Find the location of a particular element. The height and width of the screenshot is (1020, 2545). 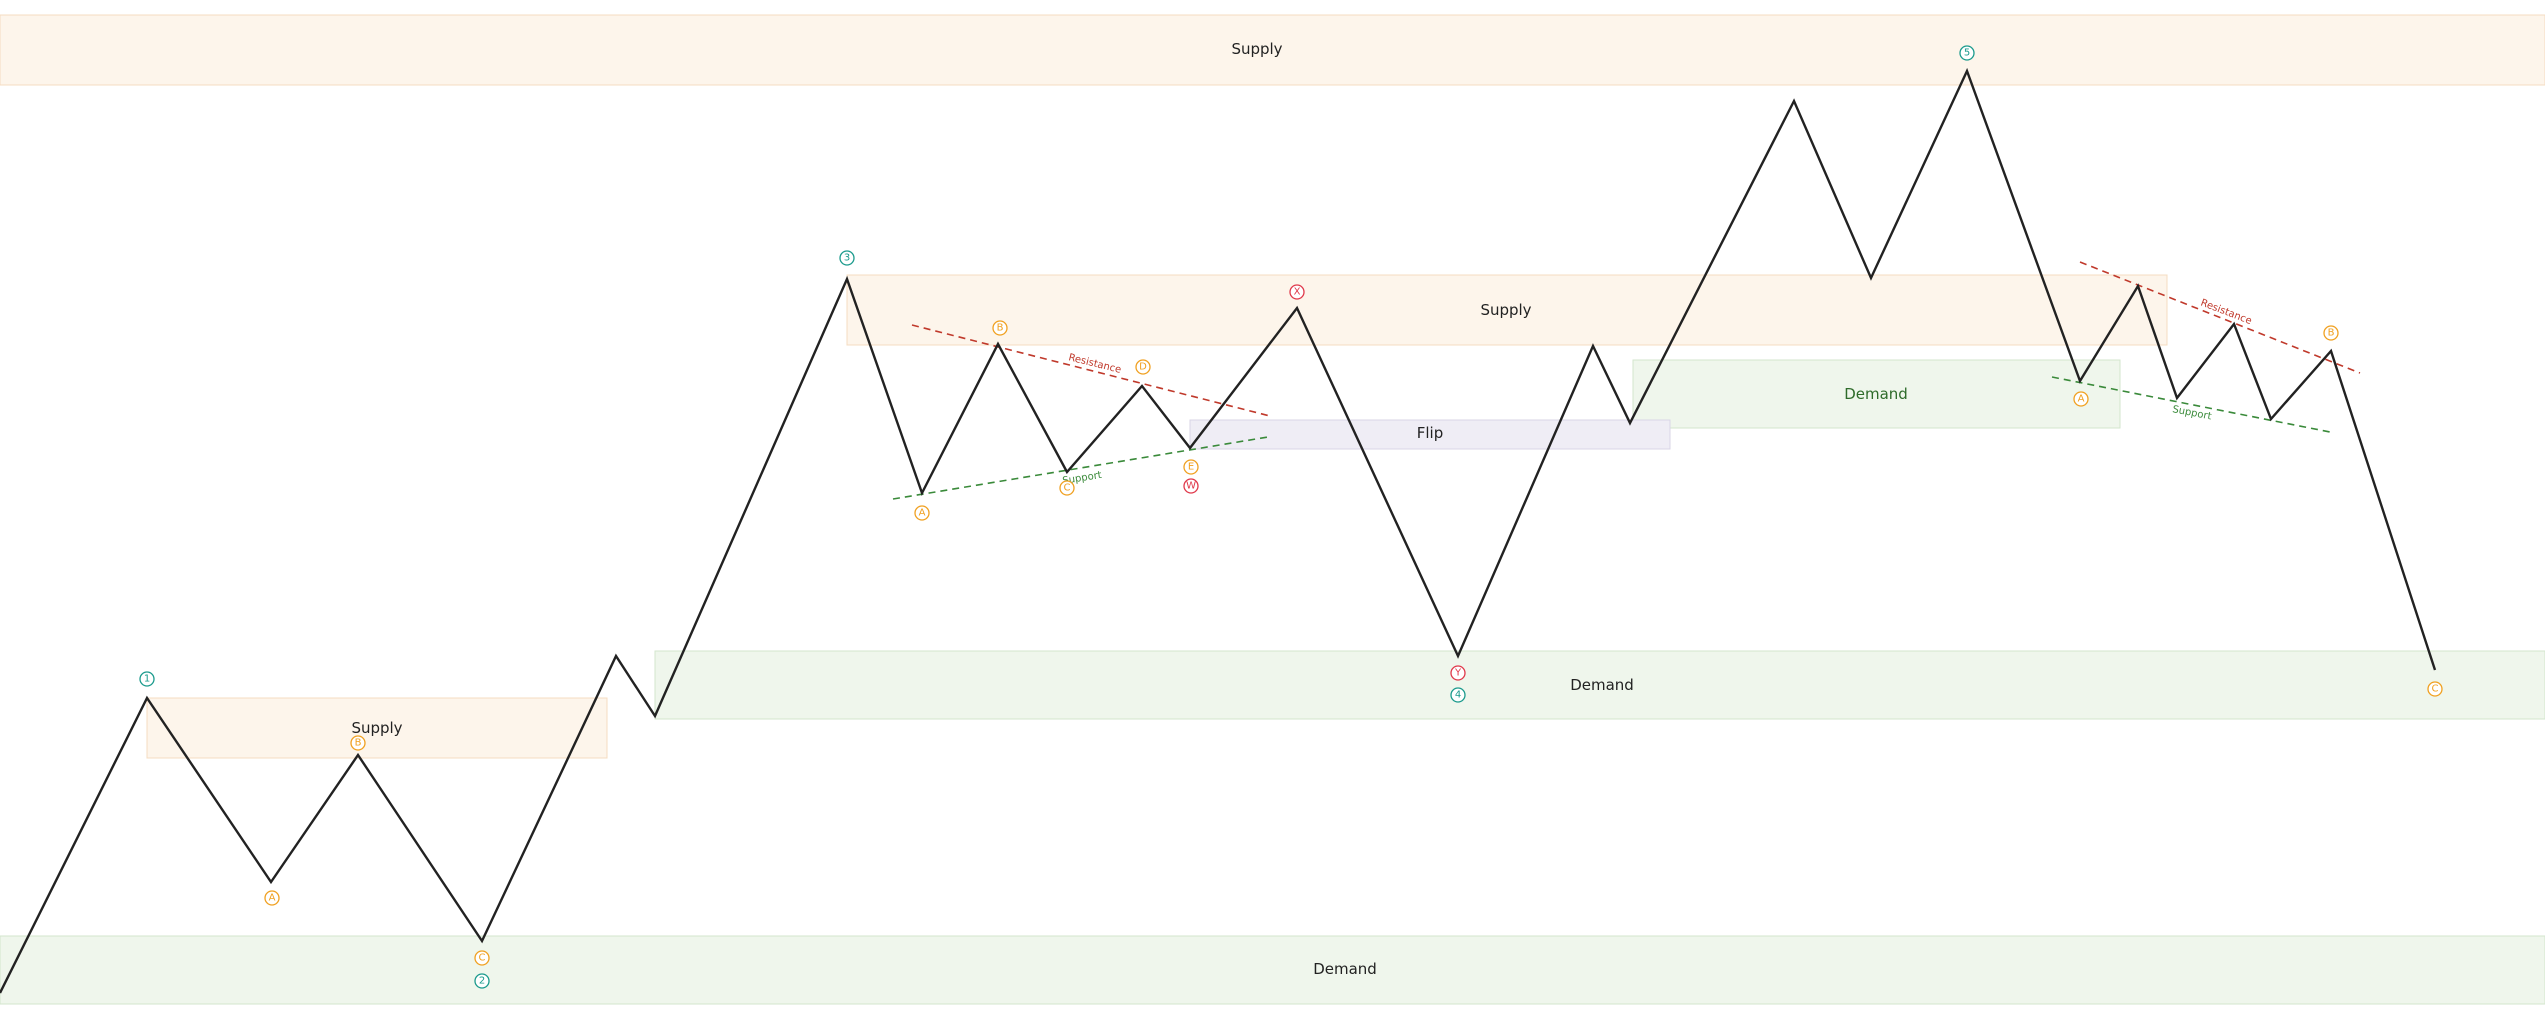

wave-4-label: 4 is located at coordinates (1458, 695).